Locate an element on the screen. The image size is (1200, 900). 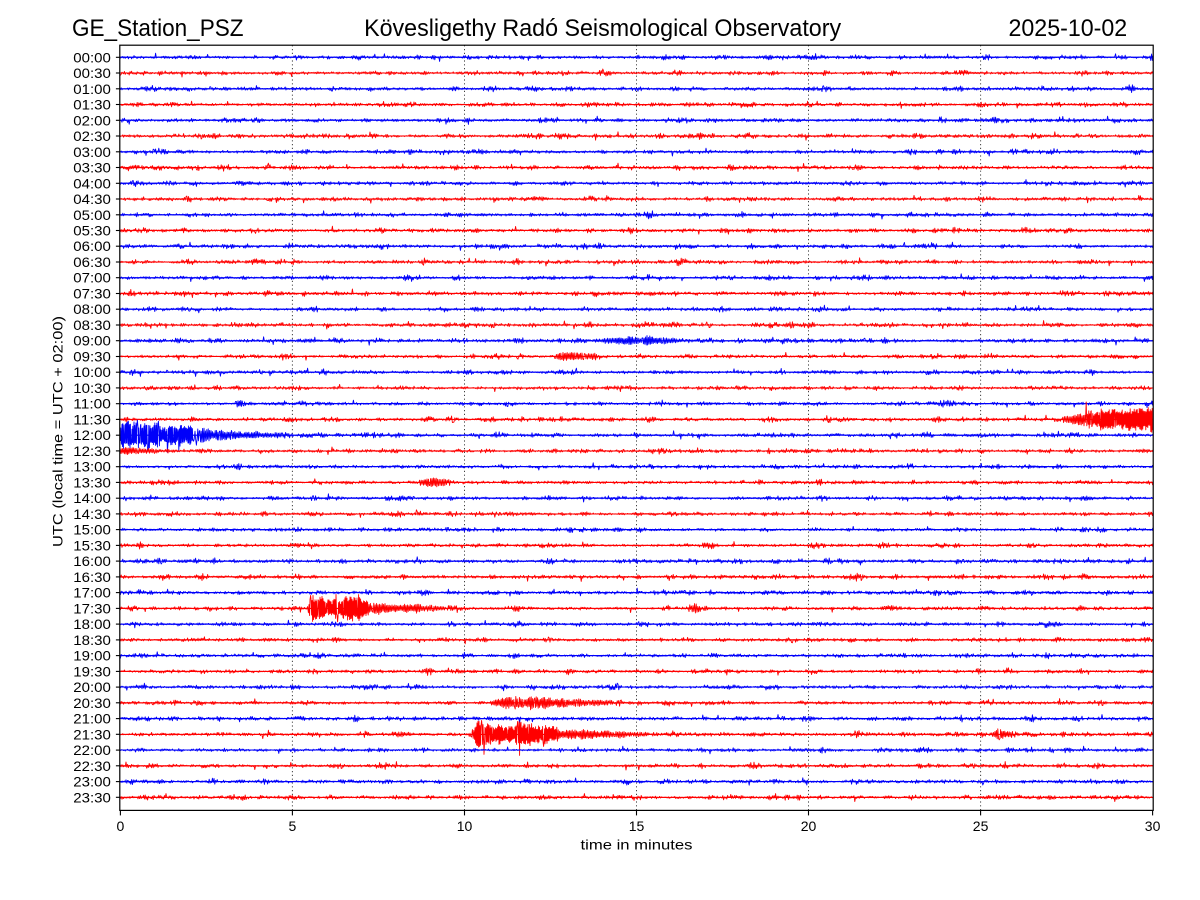
svg-text: 01:30 is located at coordinates (92, 105).